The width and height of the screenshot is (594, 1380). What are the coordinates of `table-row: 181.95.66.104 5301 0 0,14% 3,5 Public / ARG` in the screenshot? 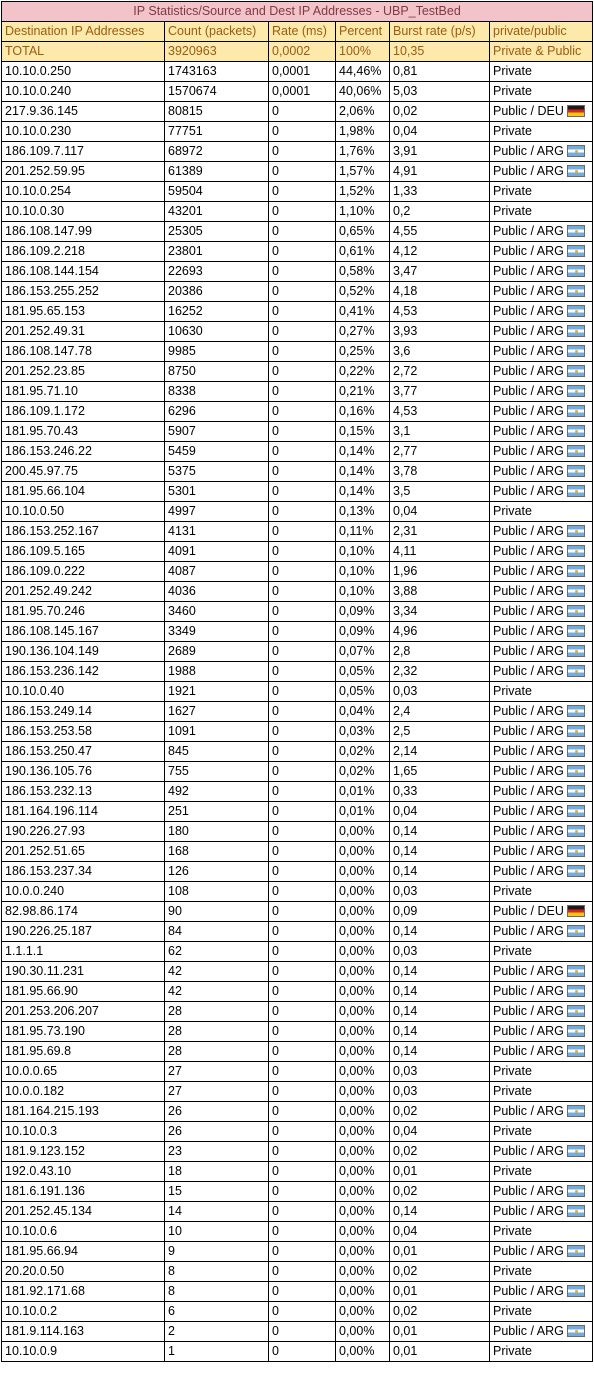 It's located at (297, 491).